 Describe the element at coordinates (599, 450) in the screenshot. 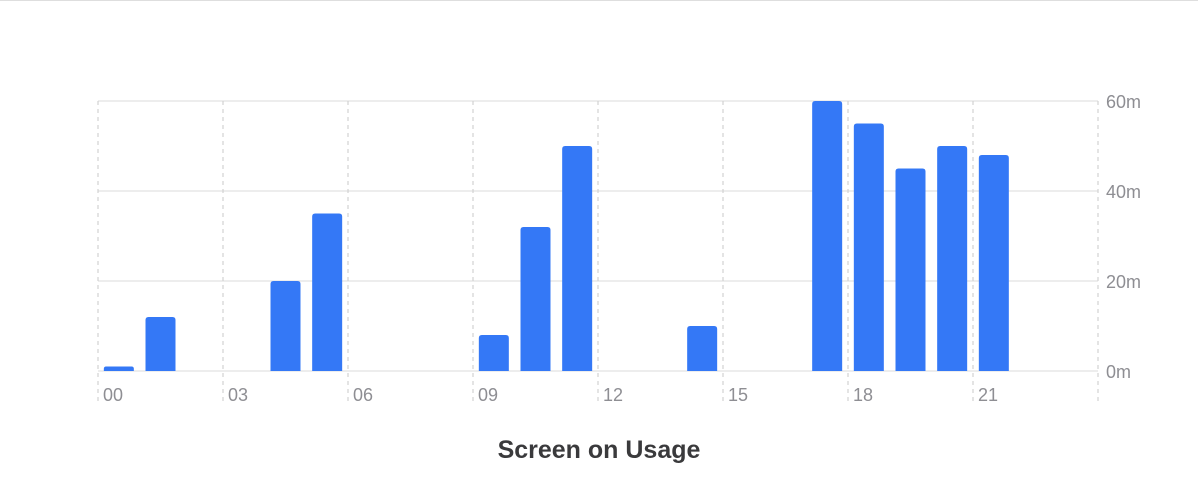

I see `chart-title: Screen on Usage` at that location.